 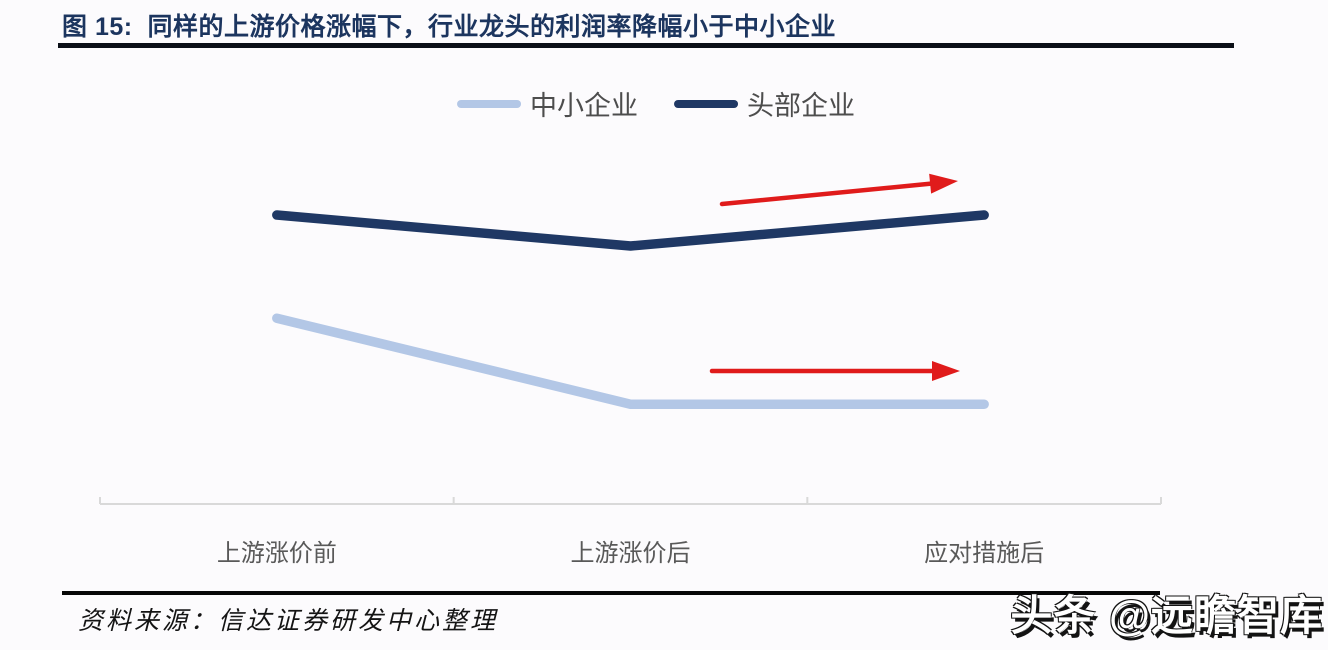 I want to click on x-axis-label-after-measures: 应对措施后, so click(x=984, y=553).